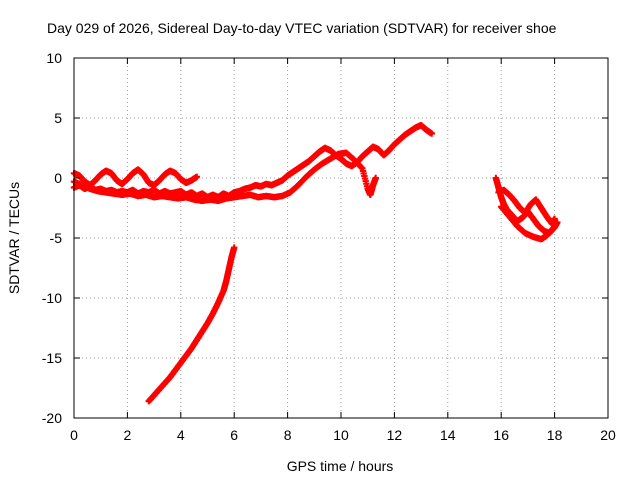 The image size is (640, 480). I want to click on y-tick-label: -20, so click(52, 418).